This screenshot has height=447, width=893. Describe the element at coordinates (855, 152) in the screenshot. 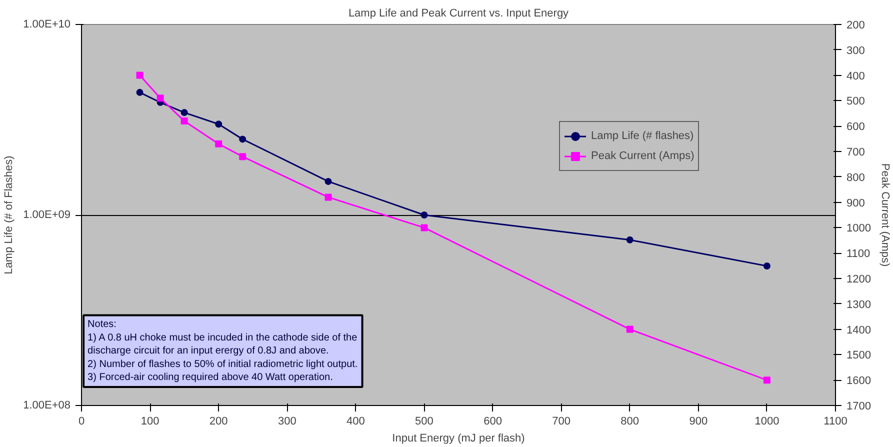

I see `y2-tick-label: 700` at that location.